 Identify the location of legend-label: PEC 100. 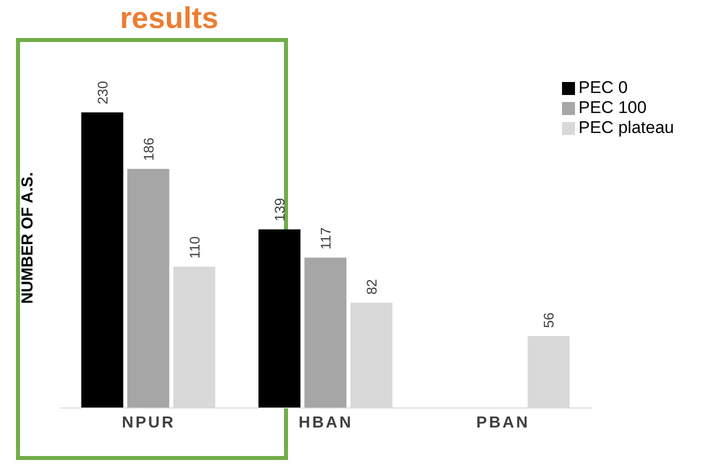
(612, 107).